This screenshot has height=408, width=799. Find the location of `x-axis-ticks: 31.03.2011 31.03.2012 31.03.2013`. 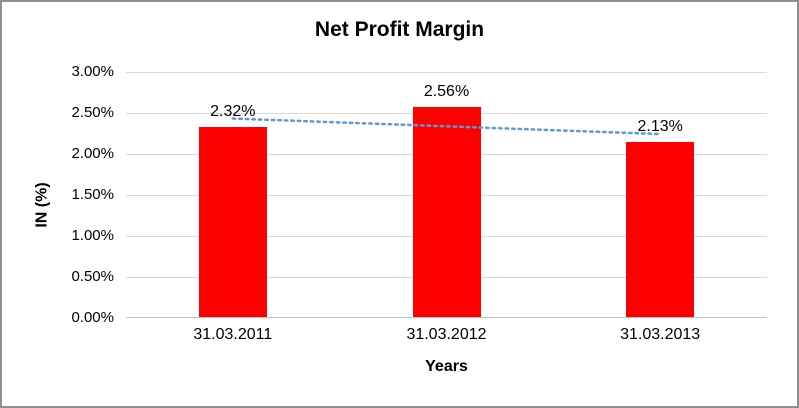

x-axis-ticks: 31.03.2011 31.03.2012 31.03.2013 is located at coordinates (446, 336).